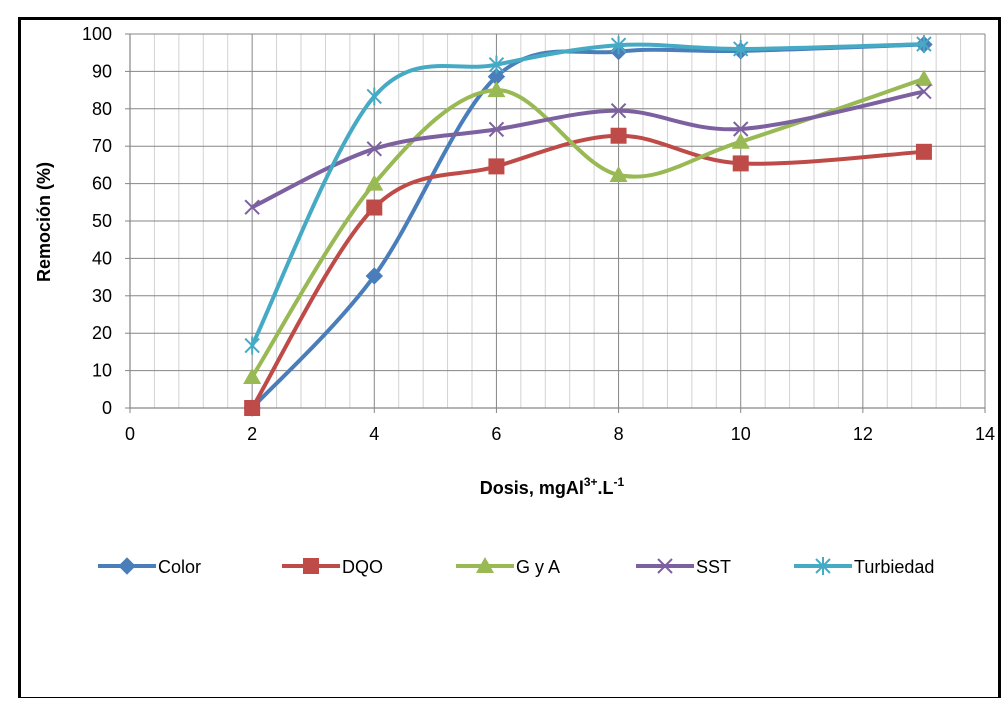  Describe the element at coordinates (102, 371) in the screenshot. I see `y-tick-label: 10` at that location.